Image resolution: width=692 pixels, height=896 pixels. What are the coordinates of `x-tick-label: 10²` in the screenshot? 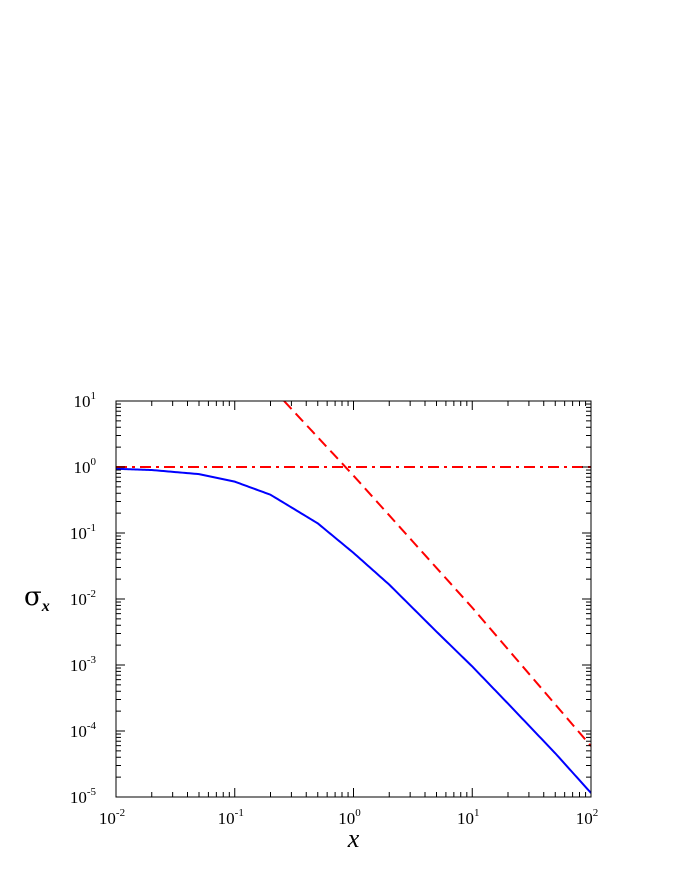 It's located at (587, 817).